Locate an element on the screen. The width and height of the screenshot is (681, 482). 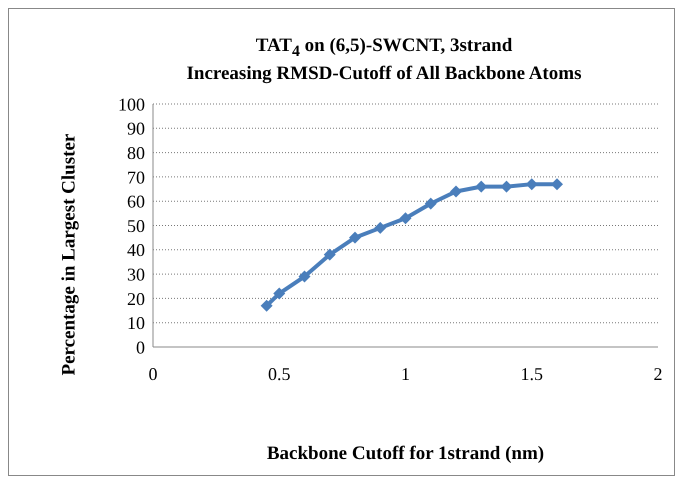
x-tick-label: 0 is located at coordinates (153, 374).